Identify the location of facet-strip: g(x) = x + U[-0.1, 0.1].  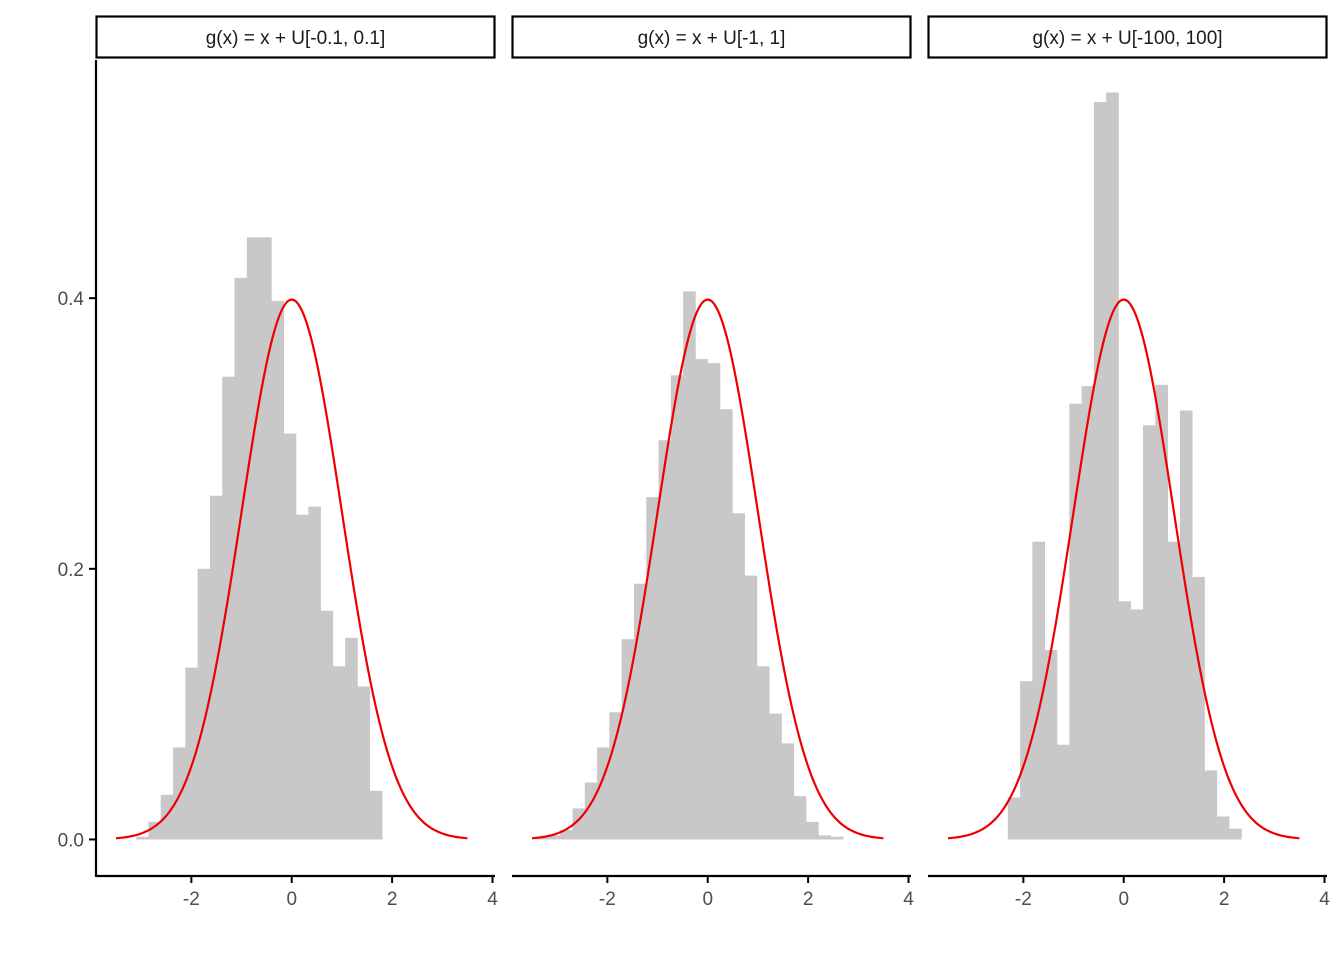
(295, 37).